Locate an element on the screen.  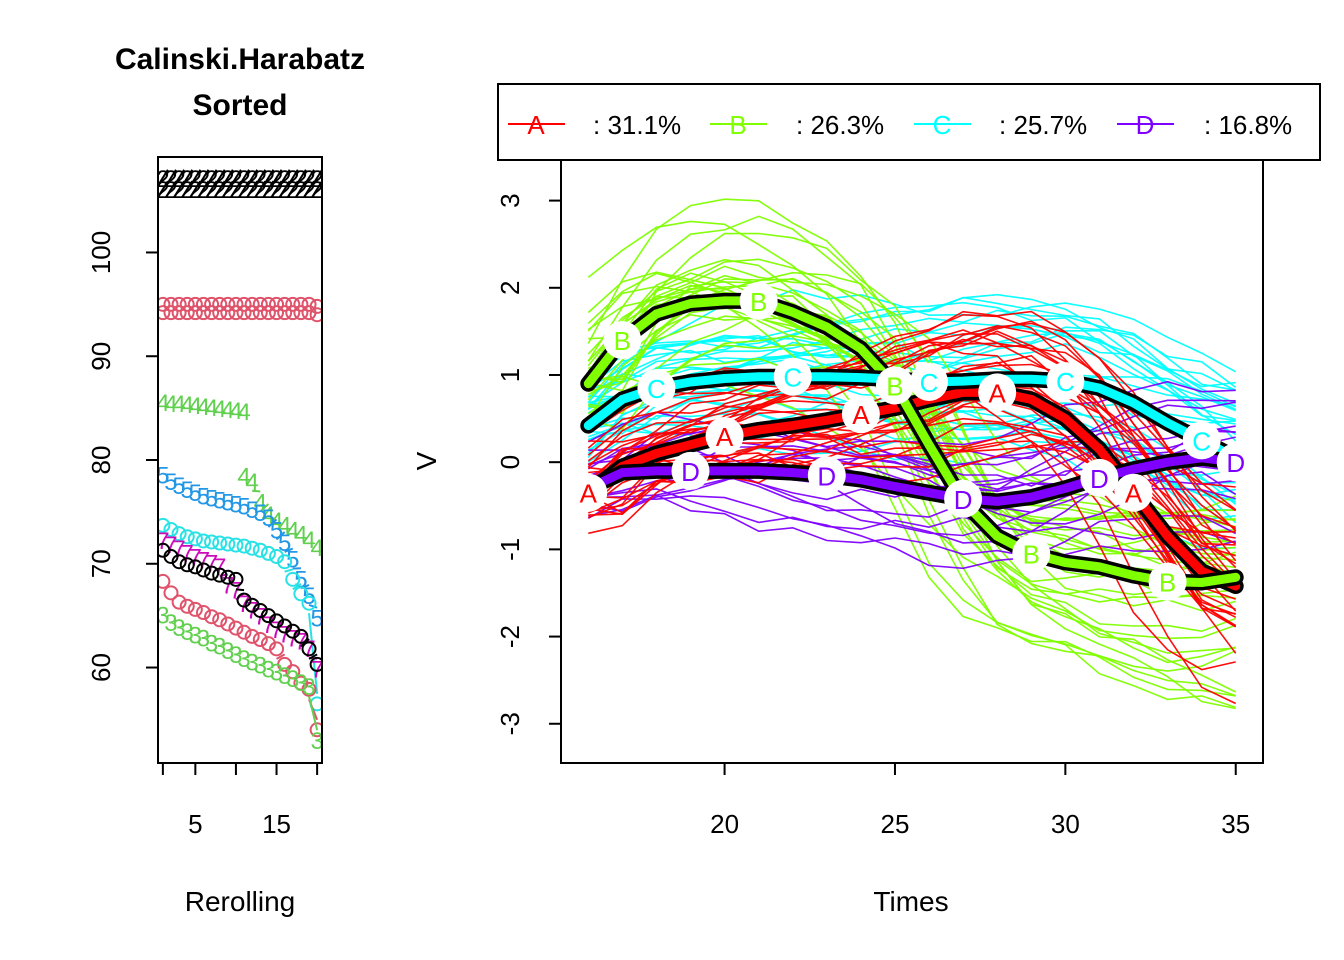
marker-letter: A is located at coordinates (725, 437).